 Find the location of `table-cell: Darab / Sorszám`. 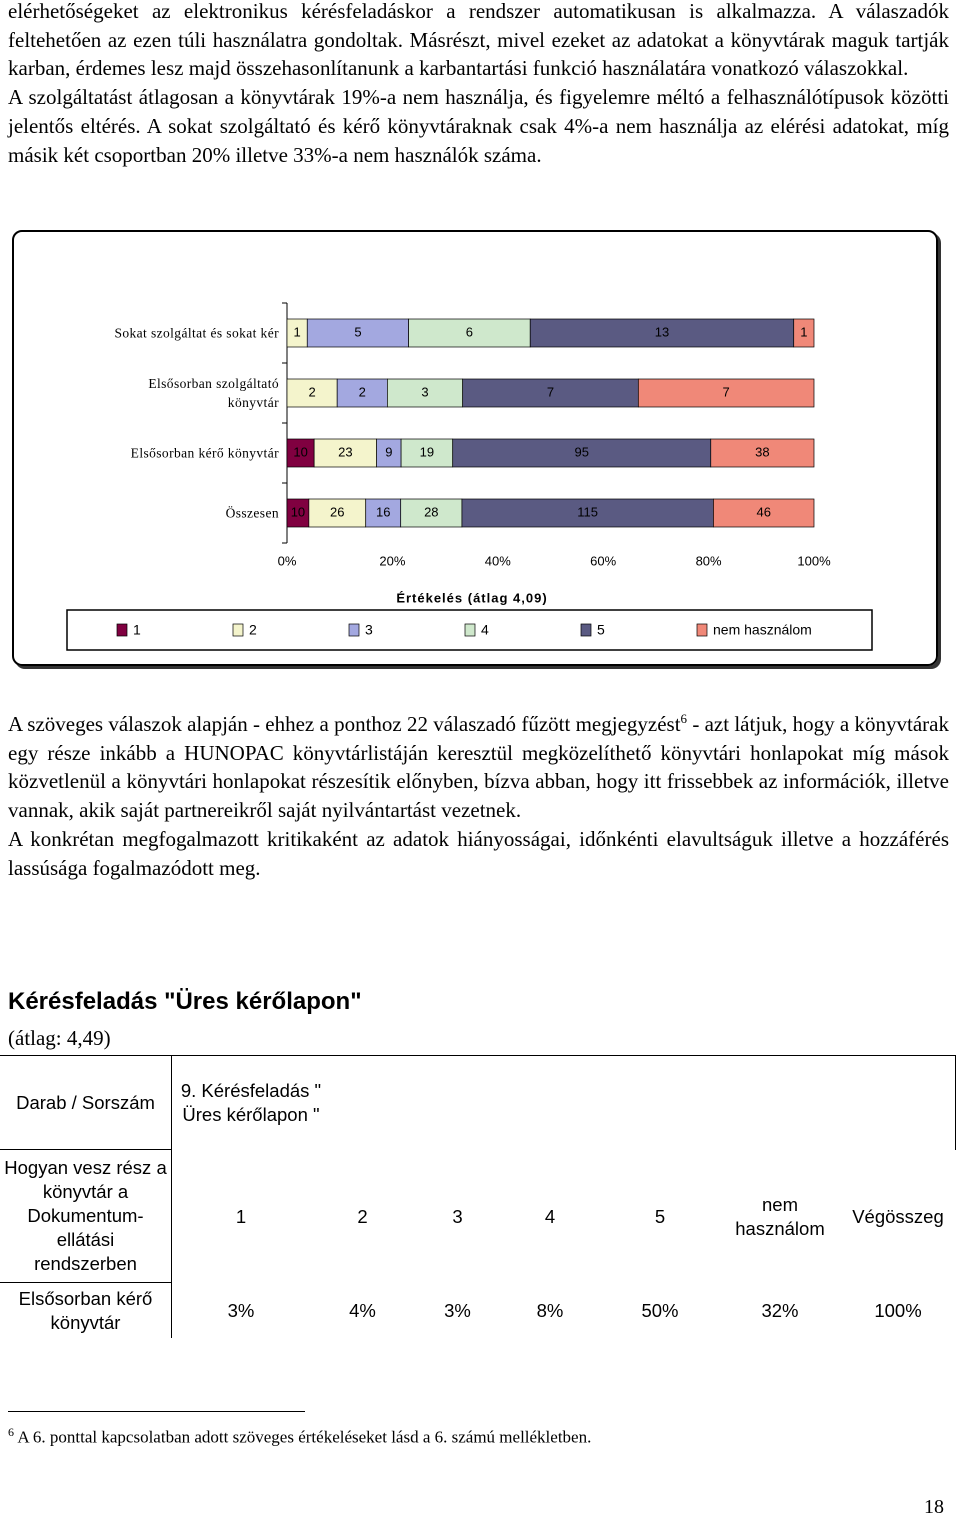

table-cell: Darab / Sorszám is located at coordinates (86, 1102).